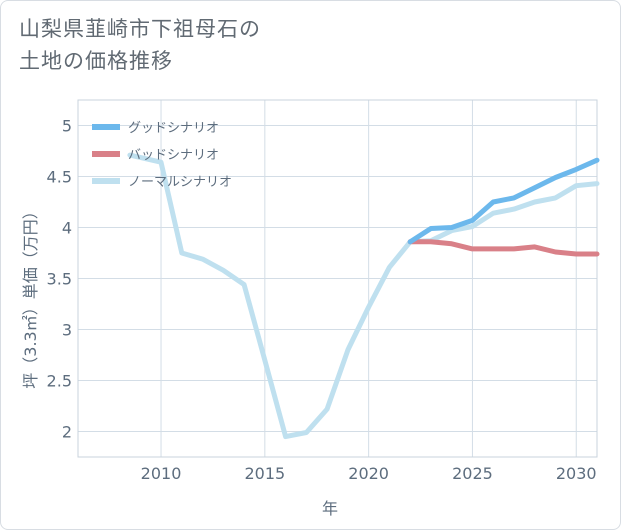 This screenshot has height=530, width=621. Describe the element at coordinates (59, 177) in the screenshot. I see `y-tick-label: 4.5` at that location.